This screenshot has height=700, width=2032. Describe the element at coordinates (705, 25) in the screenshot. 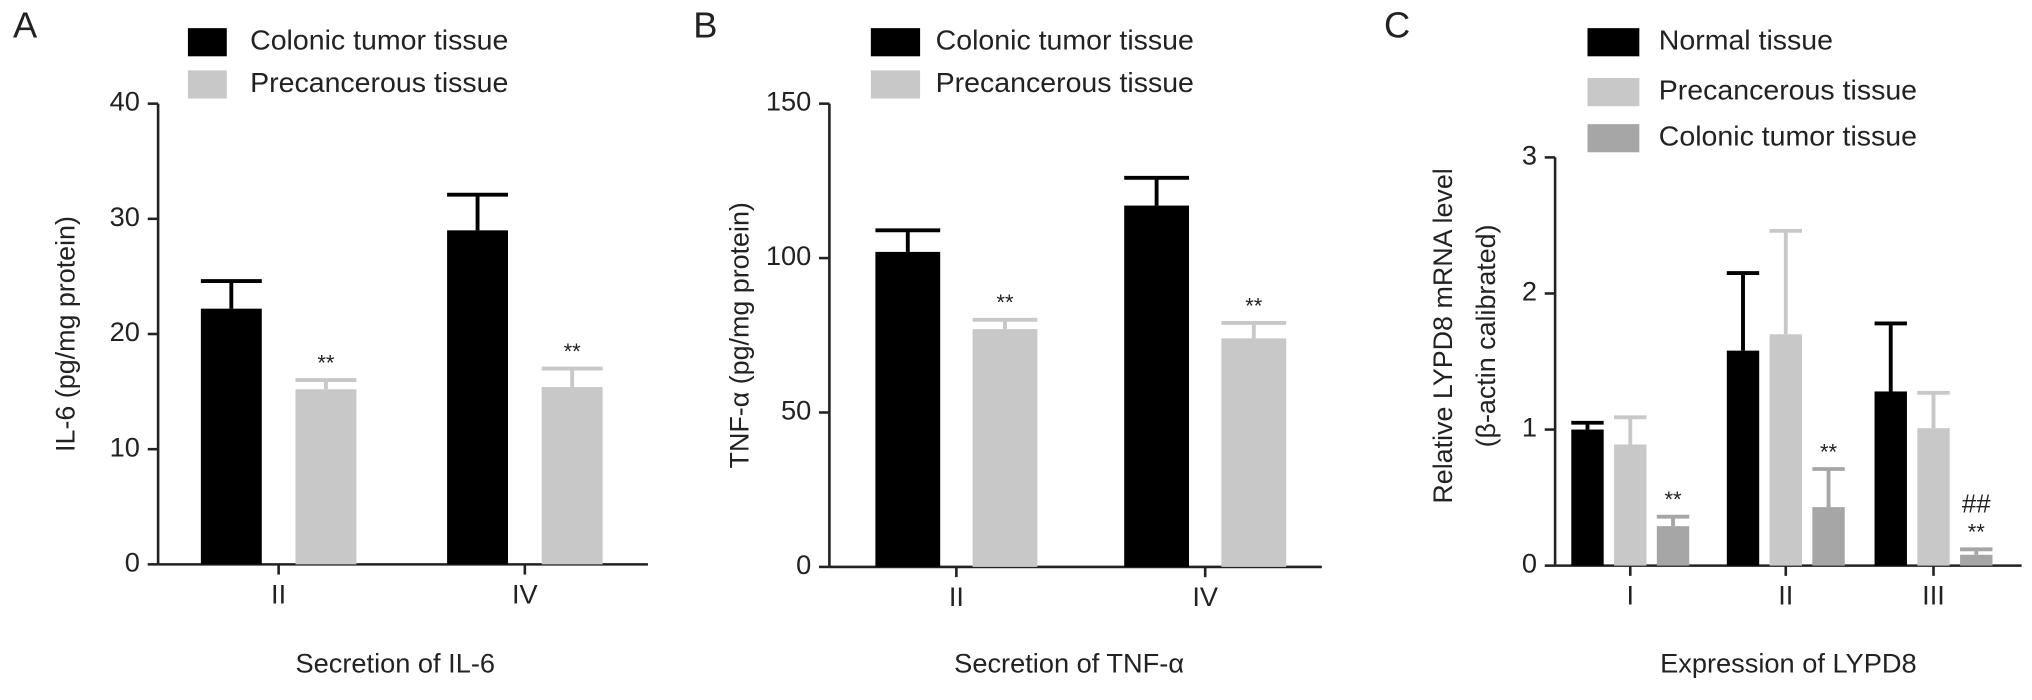

I see `panel-label: B` at that location.